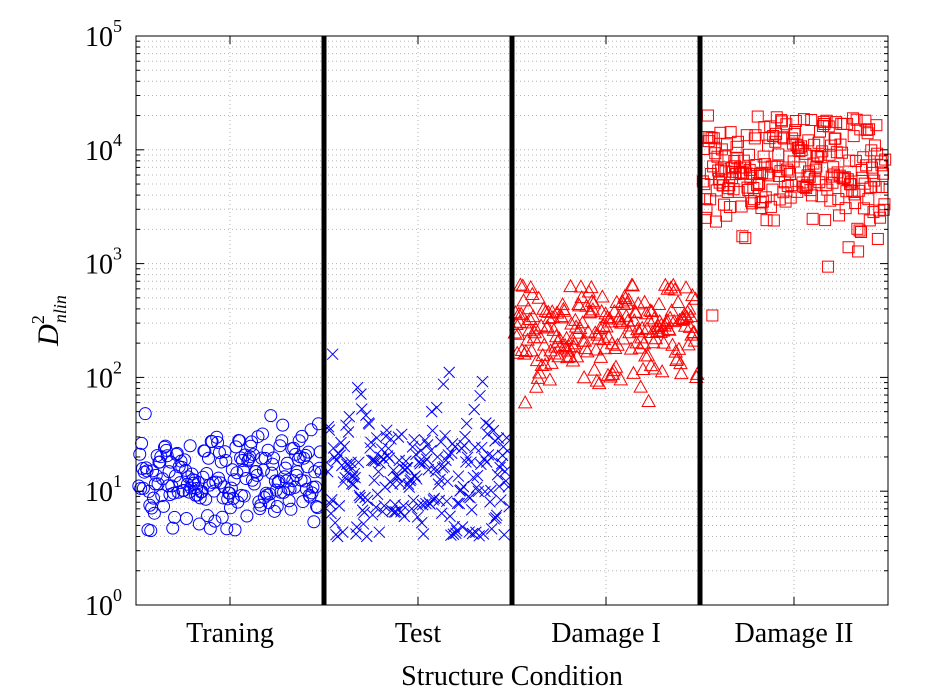  What do you see at coordinates (103, 375) in the screenshot?
I see `y-tick-label: 10²` at bounding box center [103, 375].